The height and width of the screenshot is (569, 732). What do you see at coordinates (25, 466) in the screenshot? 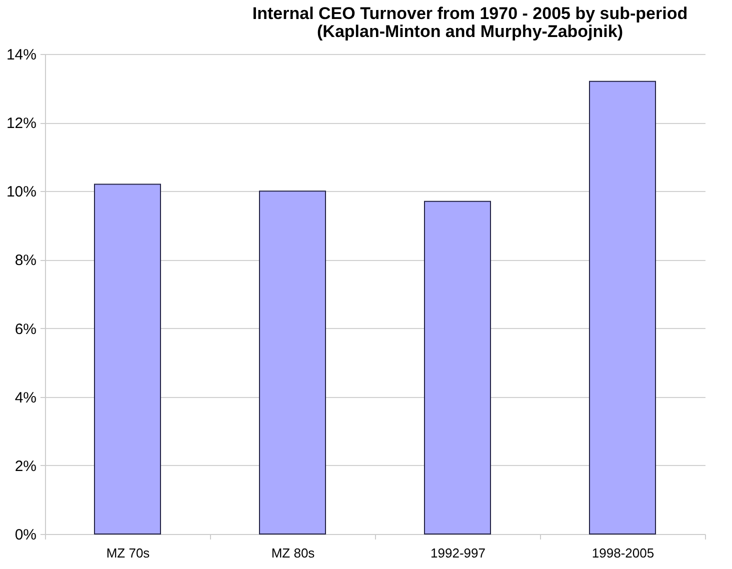
I see `y-tick-label: 2%` at bounding box center [25, 466].